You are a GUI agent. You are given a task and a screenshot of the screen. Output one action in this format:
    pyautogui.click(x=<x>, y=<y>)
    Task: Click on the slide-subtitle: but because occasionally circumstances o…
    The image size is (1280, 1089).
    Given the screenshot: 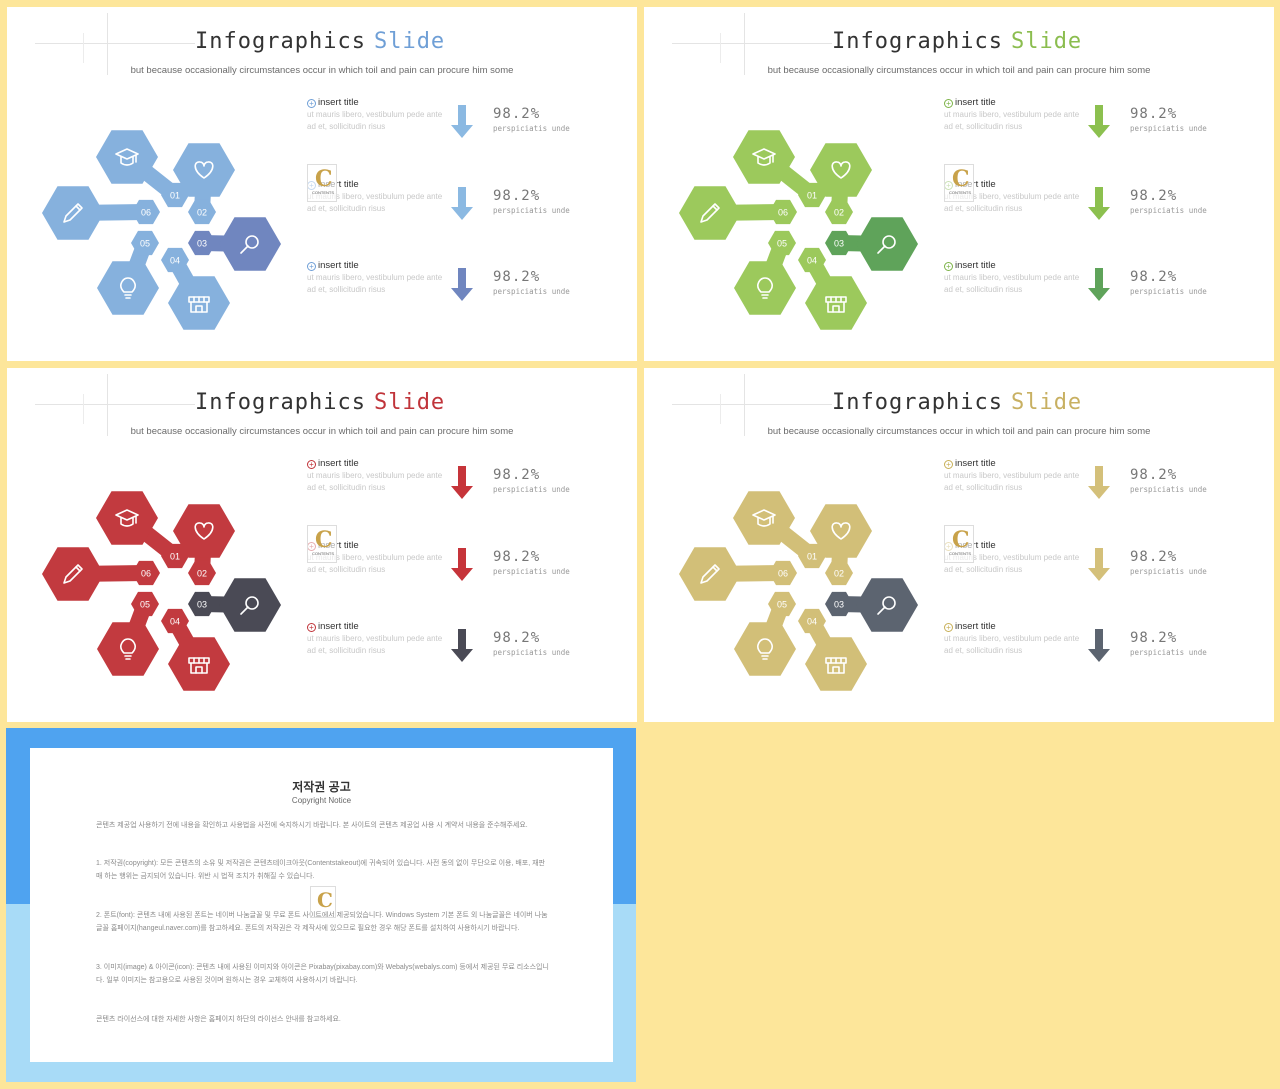 What is the action you would take?
    pyautogui.click(x=322, y=70)
    